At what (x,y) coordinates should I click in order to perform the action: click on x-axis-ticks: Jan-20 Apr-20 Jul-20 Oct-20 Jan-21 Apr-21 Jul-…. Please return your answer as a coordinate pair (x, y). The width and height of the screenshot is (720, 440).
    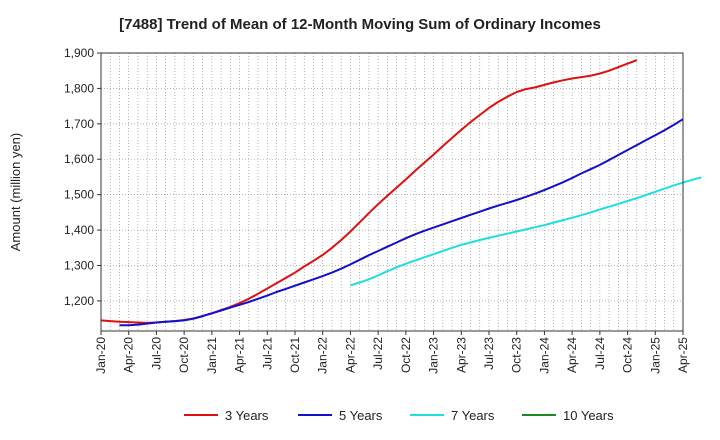
    Looking at the image, I should click on (392, 352).